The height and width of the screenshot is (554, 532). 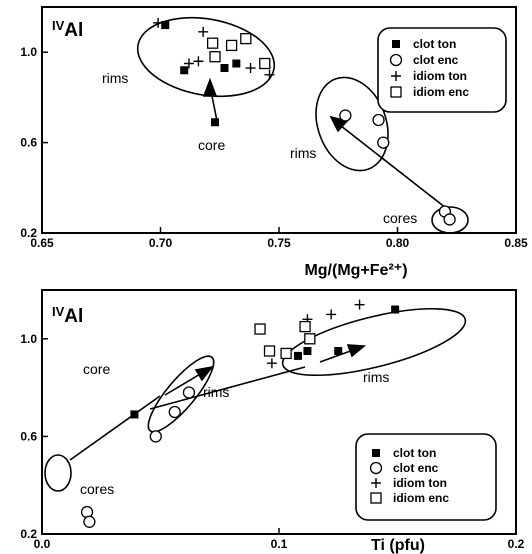 I want to click on x-axis-ticks: 0.0 0.1 0.2, so click(x=279, y=539).